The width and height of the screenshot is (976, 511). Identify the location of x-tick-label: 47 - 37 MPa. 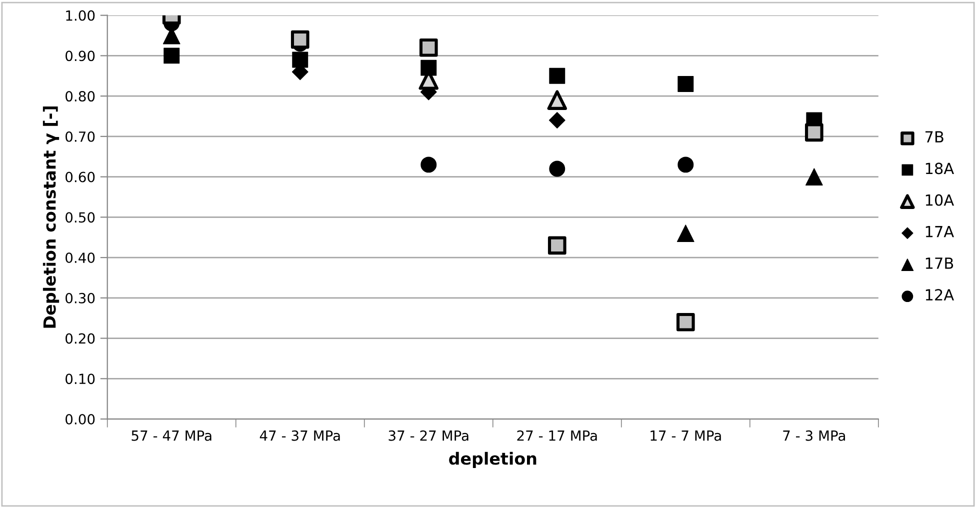
(300, 435).